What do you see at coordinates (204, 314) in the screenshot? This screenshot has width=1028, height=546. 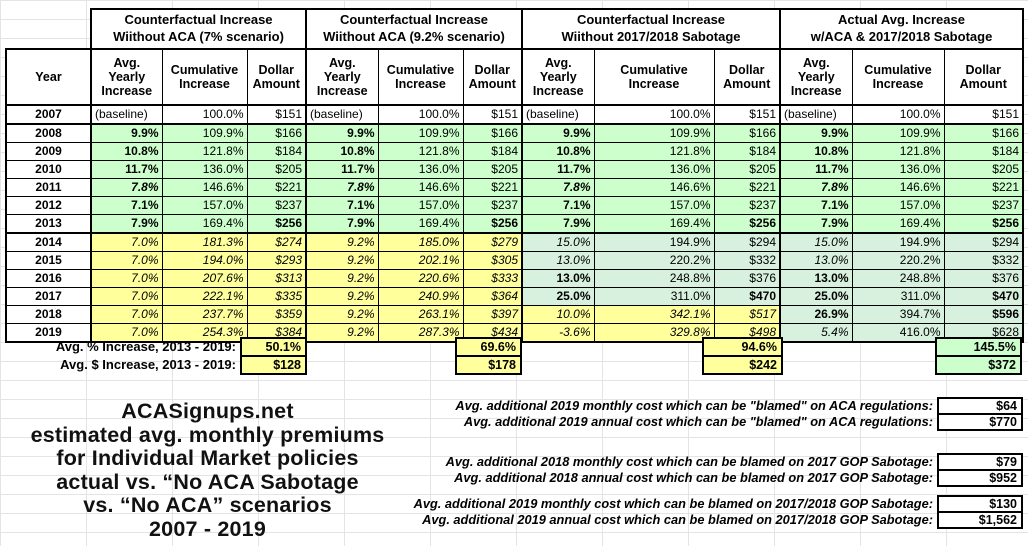 I see `data-cell: 237.7%` at bounding box center [204, 314].